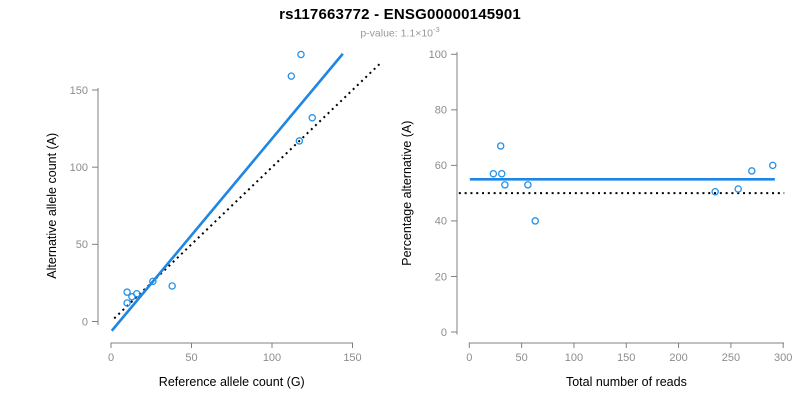 The image size is (800, 400). What do you see at coordinates (79, 91) in the screenshot?
I see `y-axis-tick-label: 150` at bounding box center [79, 91].